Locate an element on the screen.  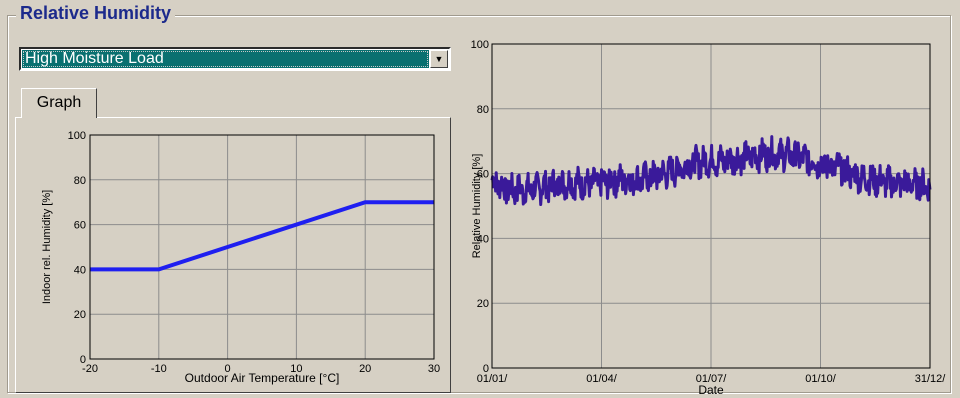
left-y-tick-label: 60 is located at coordinates (80, 226).